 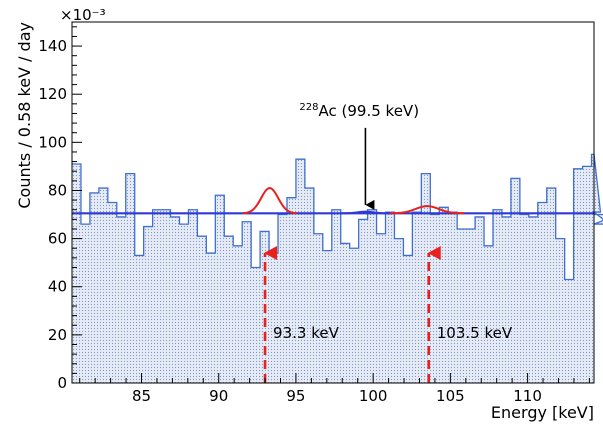 I want to click on x-tick-label: 90, so click(x=218, y=396).